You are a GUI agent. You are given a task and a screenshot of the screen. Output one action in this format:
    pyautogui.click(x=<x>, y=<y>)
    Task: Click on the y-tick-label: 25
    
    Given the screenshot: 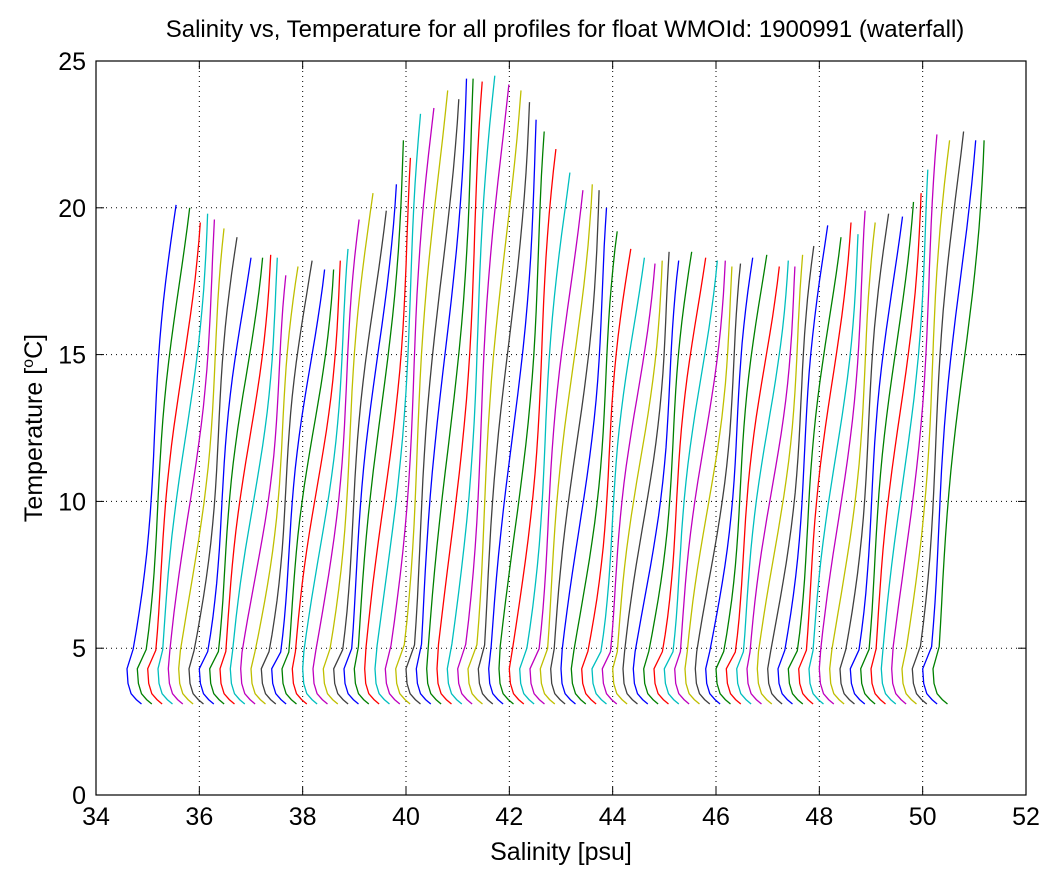 What is the action you would take?
    pyautogui.click(x=72, y=62)
    